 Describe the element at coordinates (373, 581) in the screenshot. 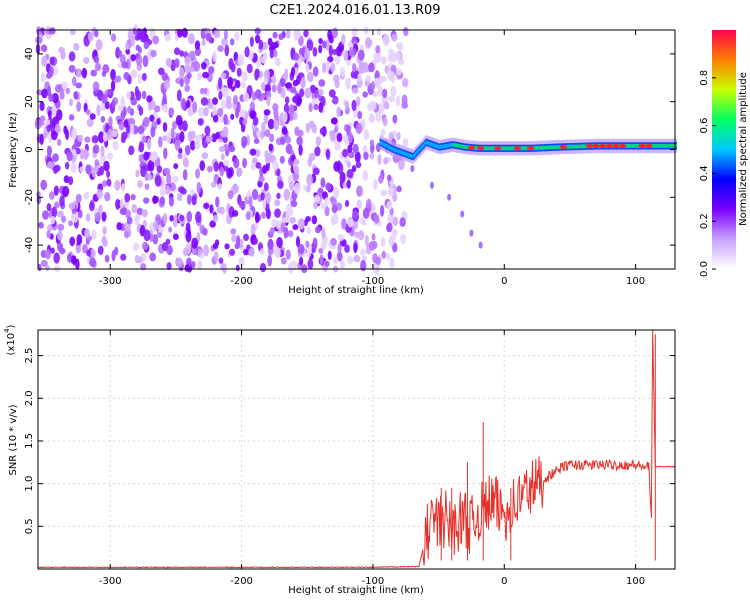

I see `x-tick-label: -100` at that location.